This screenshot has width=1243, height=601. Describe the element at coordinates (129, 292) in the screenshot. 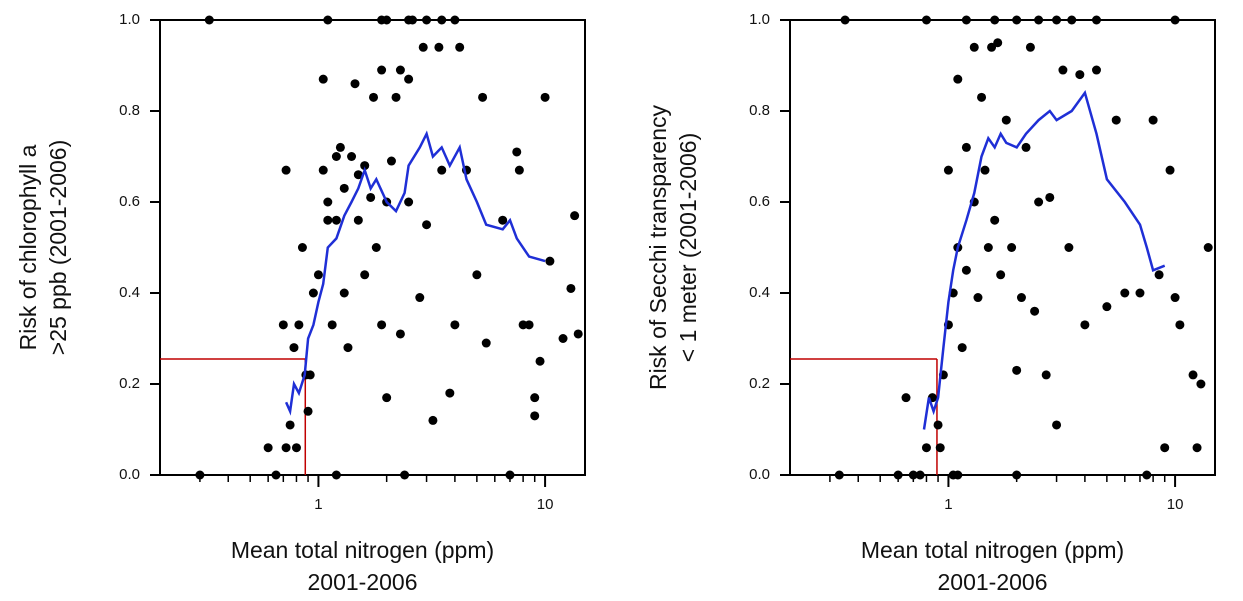

I see `y-tick-label: 0.4` at that location.